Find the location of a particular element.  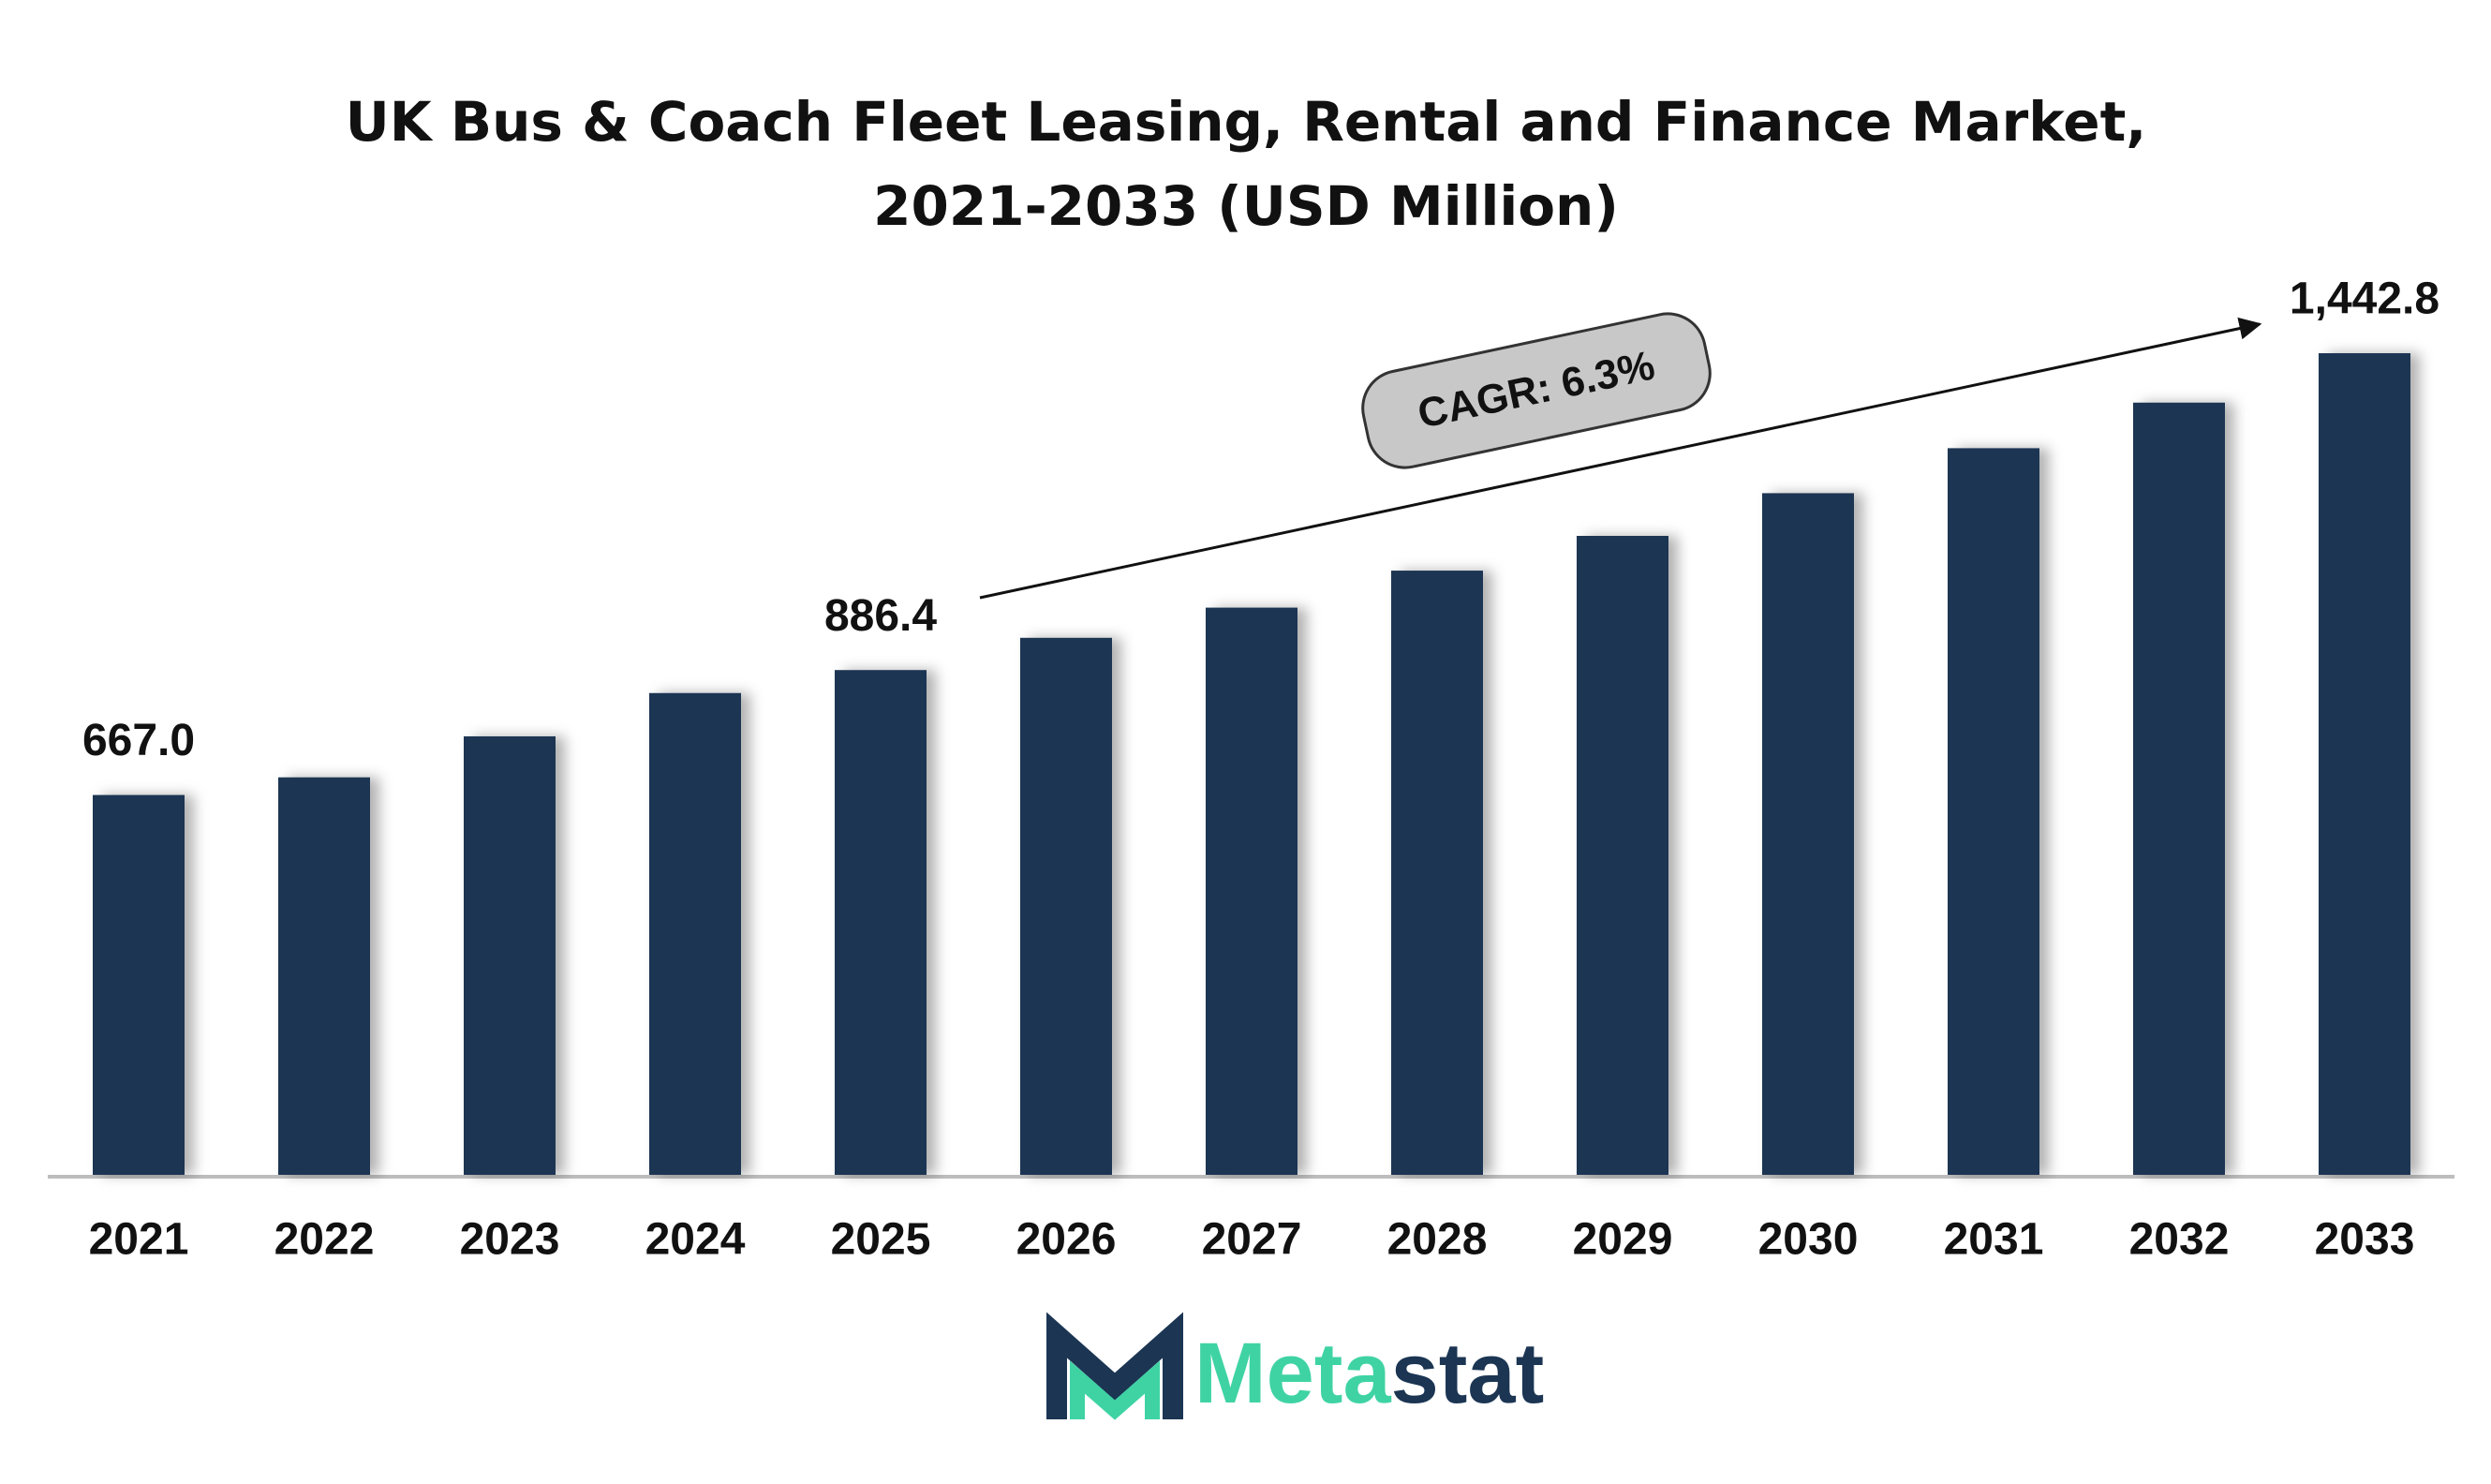

logo-icon is located at coordinates (1114, 1365).